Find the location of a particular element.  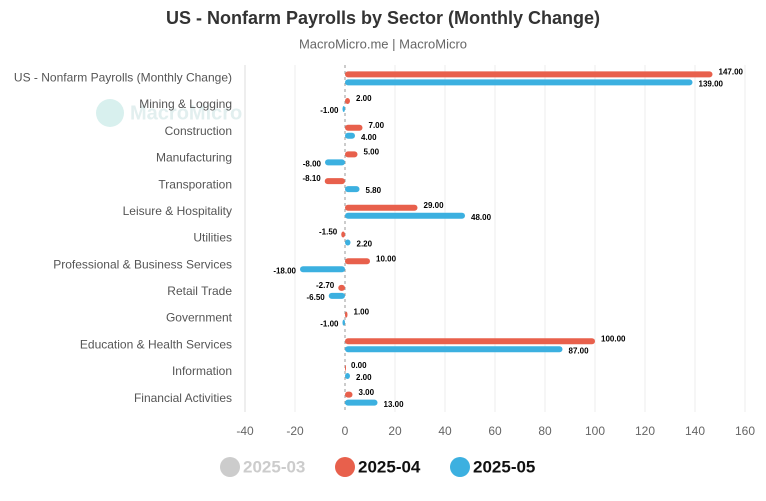

value-label: -6.50 is located at coordinates (316, 297).